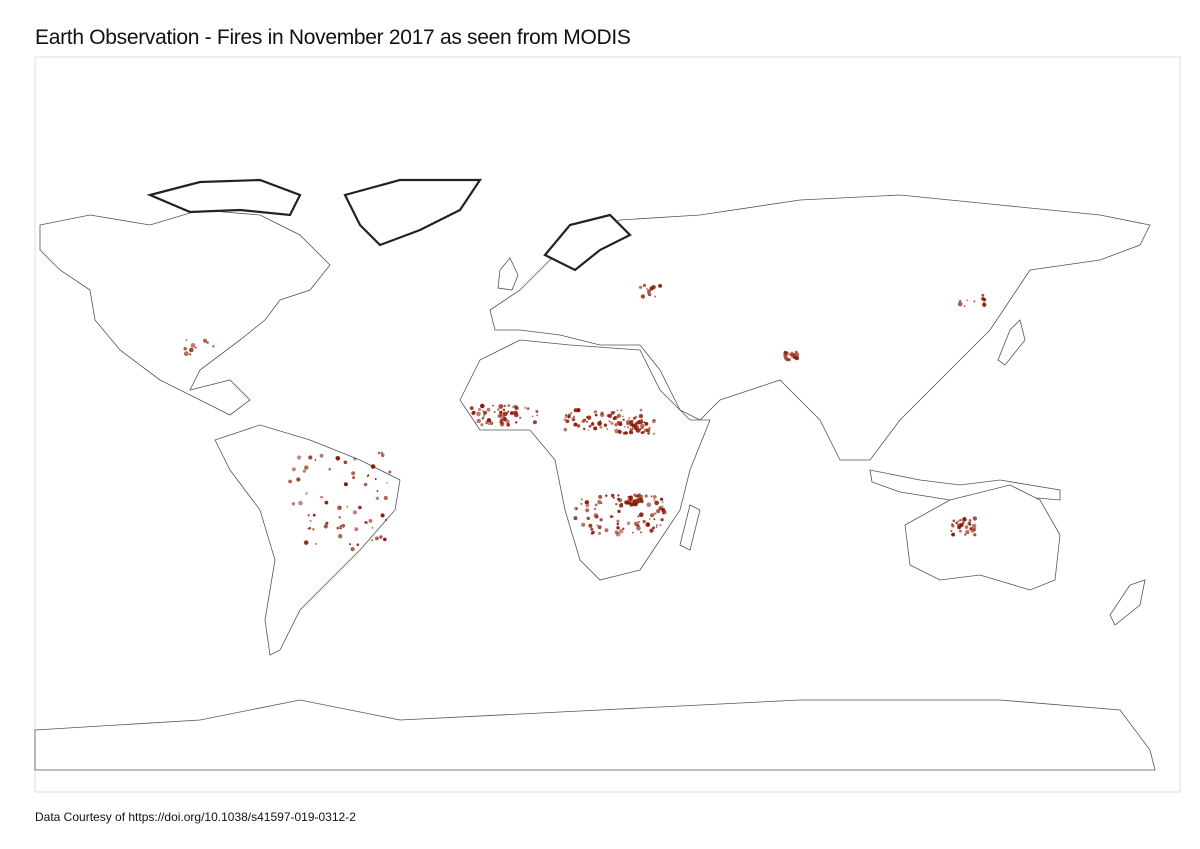  I want to click on scandinavia, so click(587, 242).